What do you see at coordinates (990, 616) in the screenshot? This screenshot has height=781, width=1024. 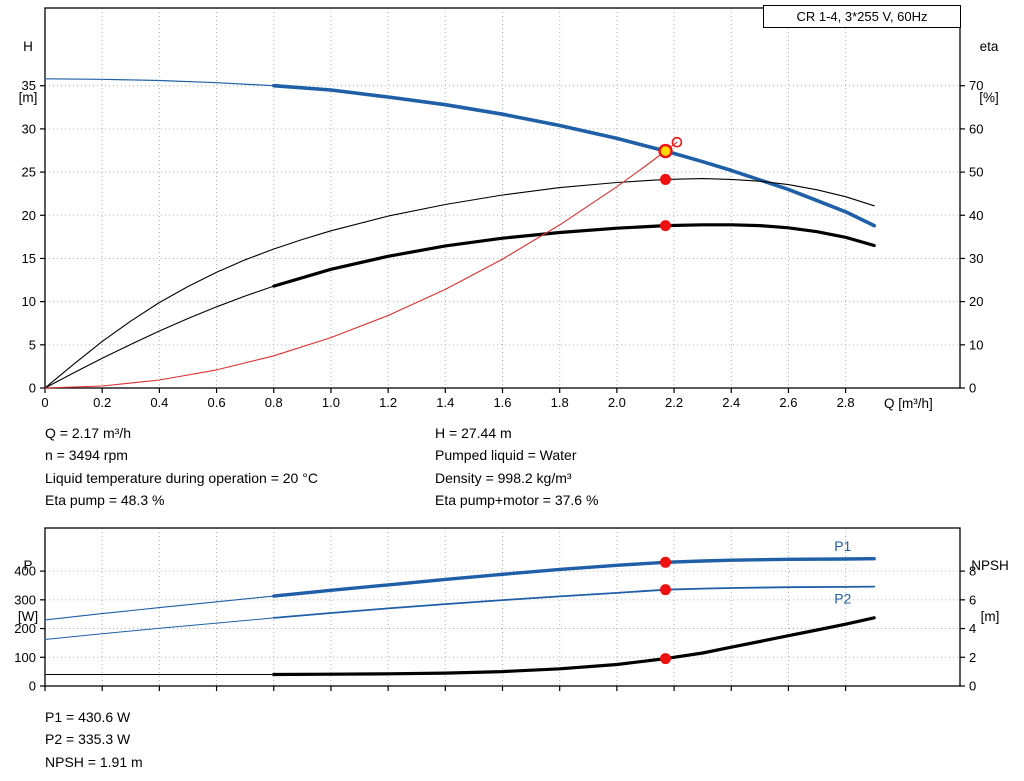 I see `npsh-axis-unit: [m]` at bounding box center [990, 616].